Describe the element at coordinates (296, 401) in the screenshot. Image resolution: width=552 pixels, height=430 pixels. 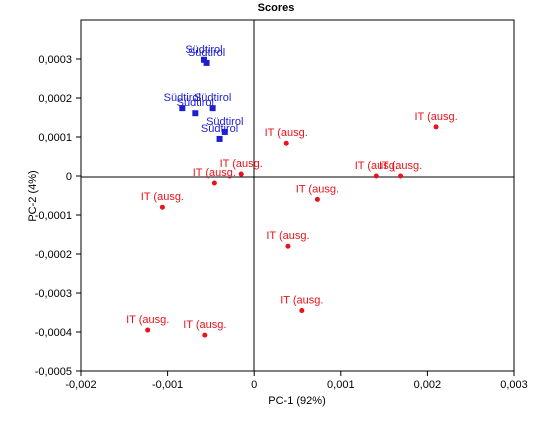
I see `x-axis-label: PC-1 (92%)` at that location.